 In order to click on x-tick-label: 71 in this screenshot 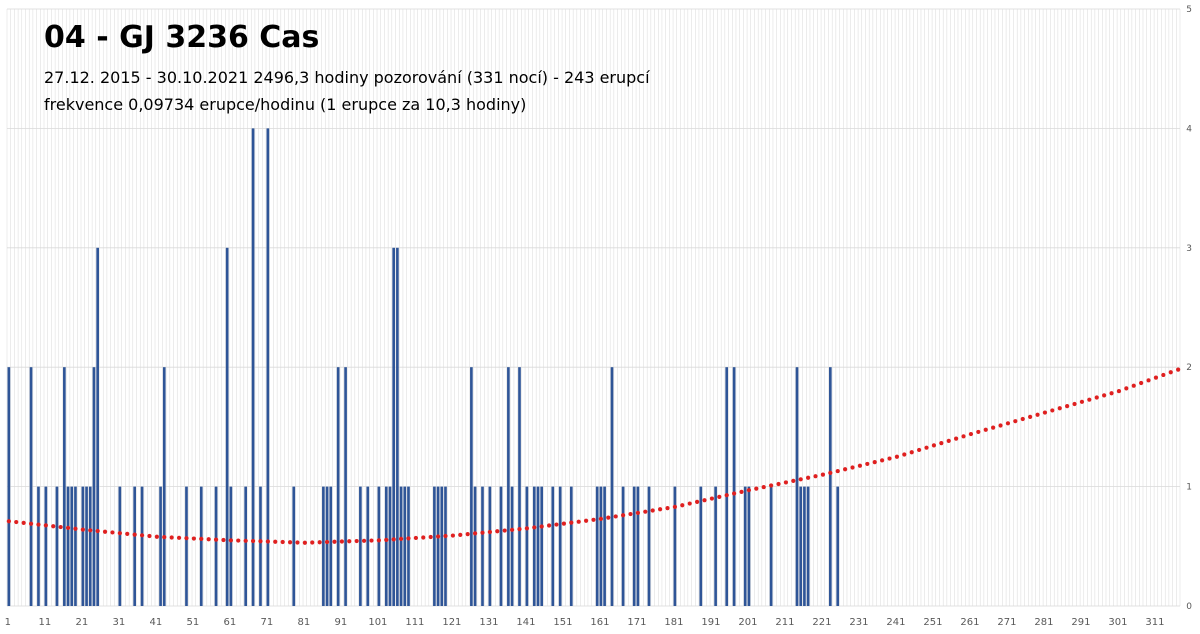, I will do `click(267, 622)`.